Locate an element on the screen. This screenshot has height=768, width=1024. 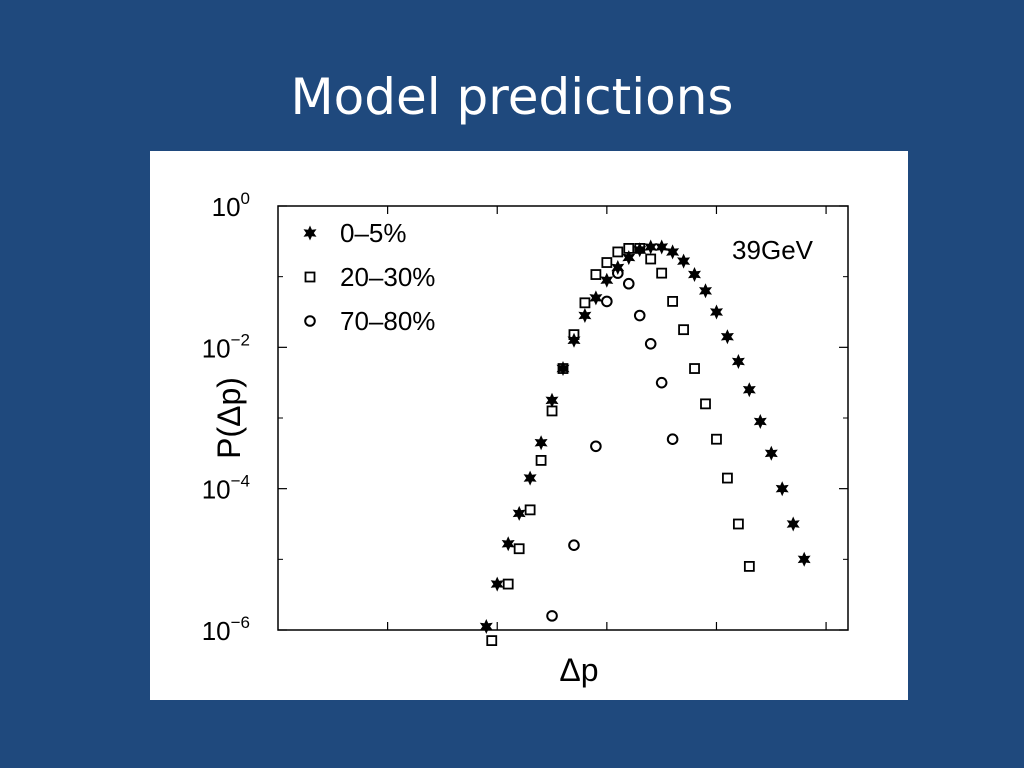
slide-title: Model predictions is located at coordinates (512, 97).